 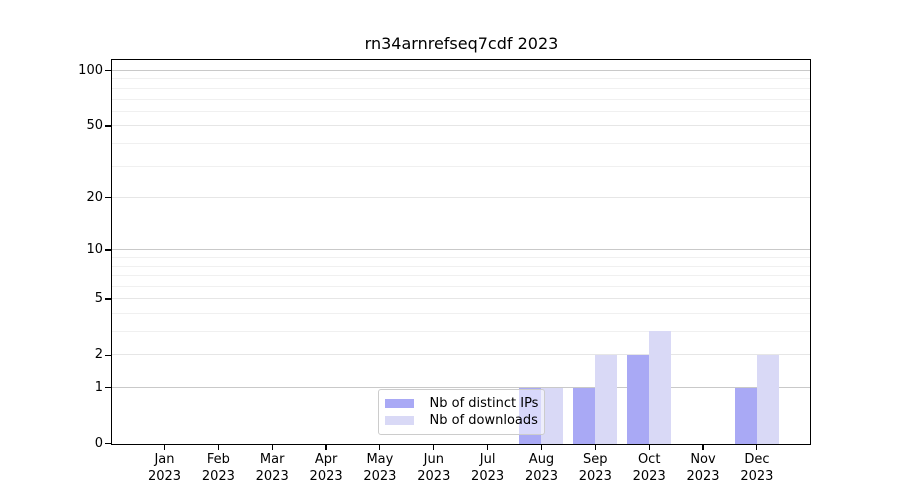 What do you see at coordinates (98, 354) in the screenshot?
I see `ytick-label-2: 2` at bounding box center [98, 354].